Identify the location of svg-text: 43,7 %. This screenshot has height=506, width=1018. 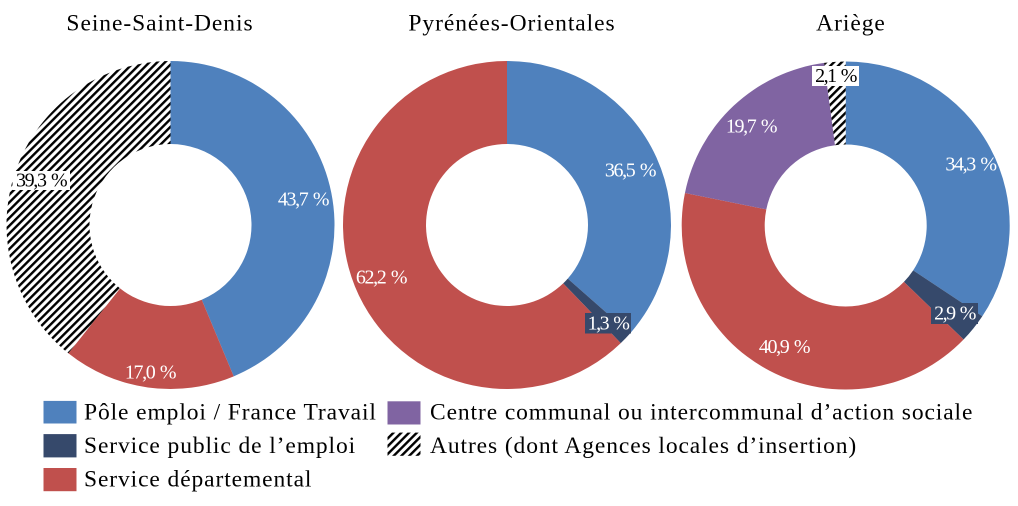
(303, 200).